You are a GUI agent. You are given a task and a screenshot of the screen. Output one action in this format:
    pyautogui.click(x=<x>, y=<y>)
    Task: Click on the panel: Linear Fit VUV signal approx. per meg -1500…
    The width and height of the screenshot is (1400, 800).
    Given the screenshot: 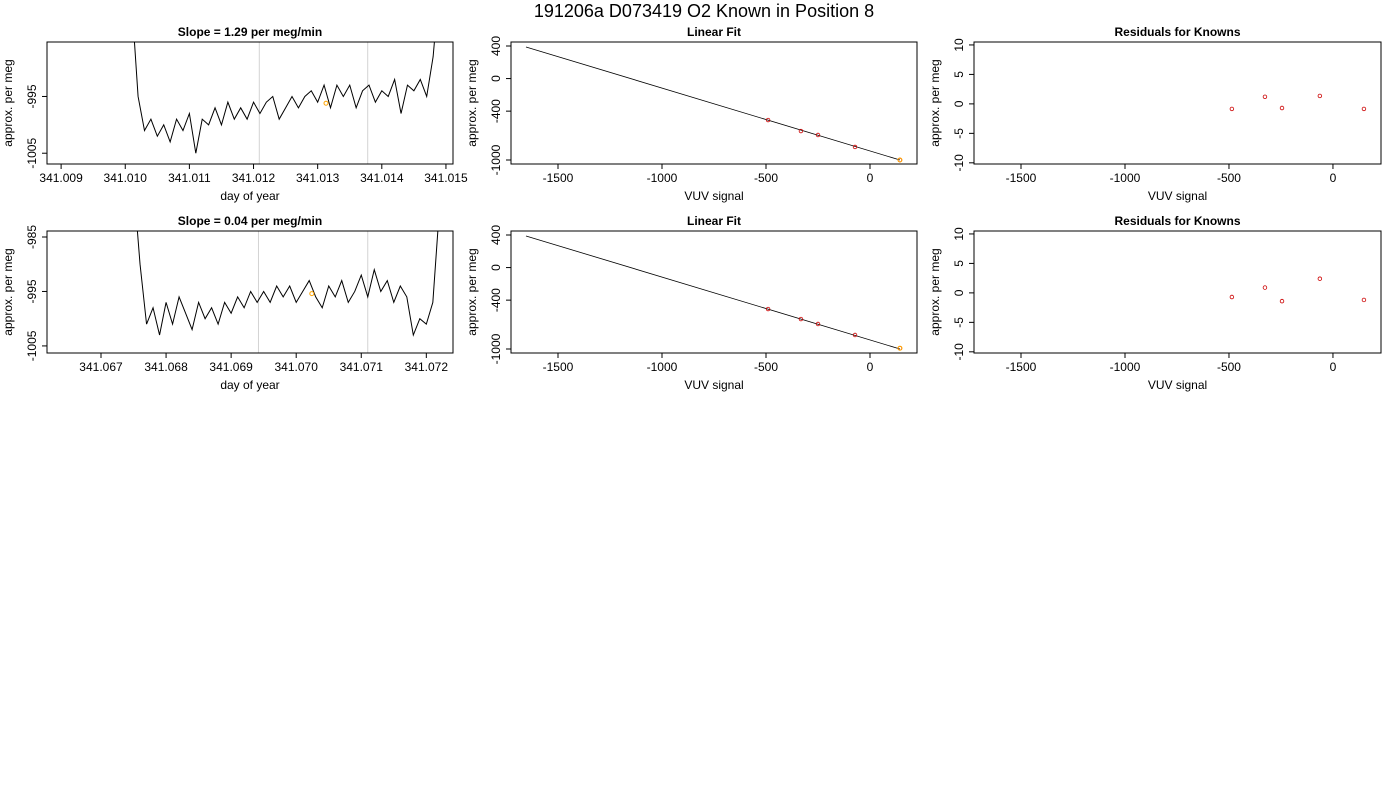 What is the action you would take?
    pyautogui.click(x=691, y=303)
    